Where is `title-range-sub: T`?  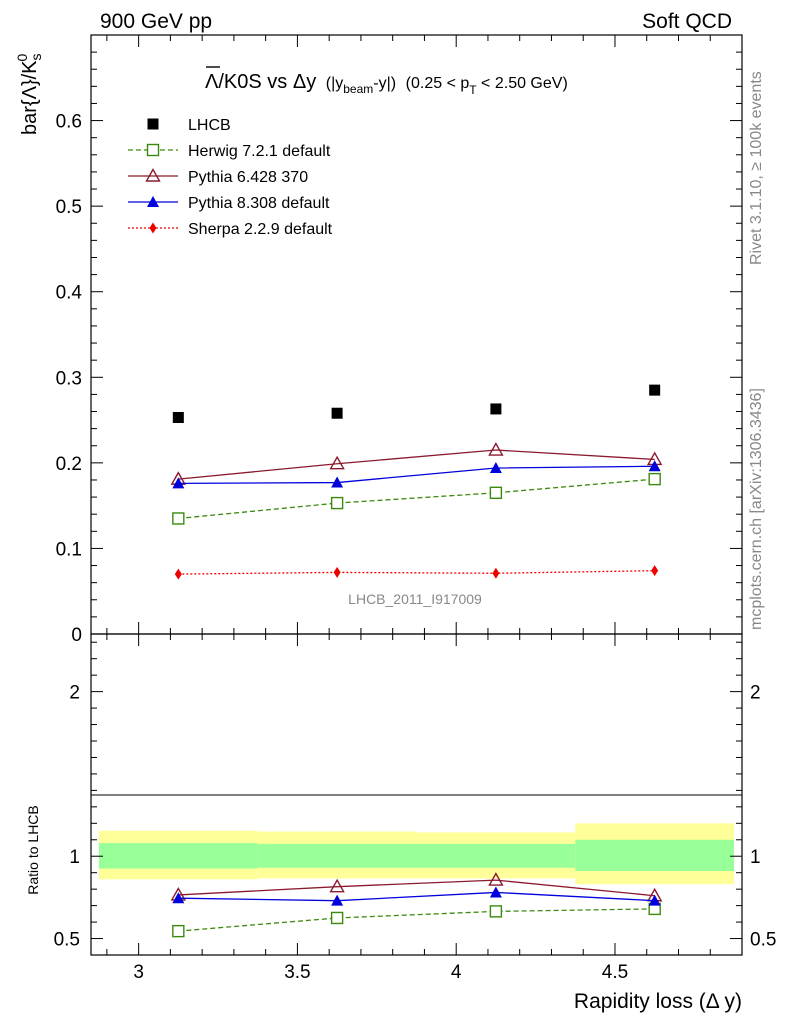 title-range-sub: T is located at coordinates (473, 90).